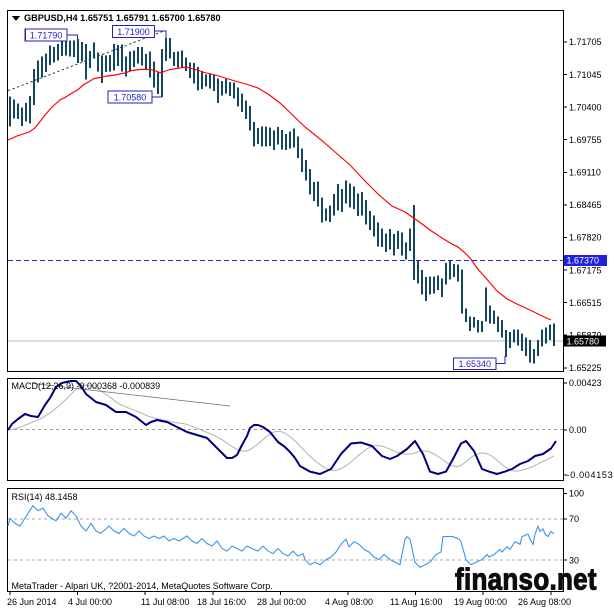  What do you see at coordinates (133, 32) in the screenshot?
I see `svg-text: 1.71900` at bounding box center [133, 32].